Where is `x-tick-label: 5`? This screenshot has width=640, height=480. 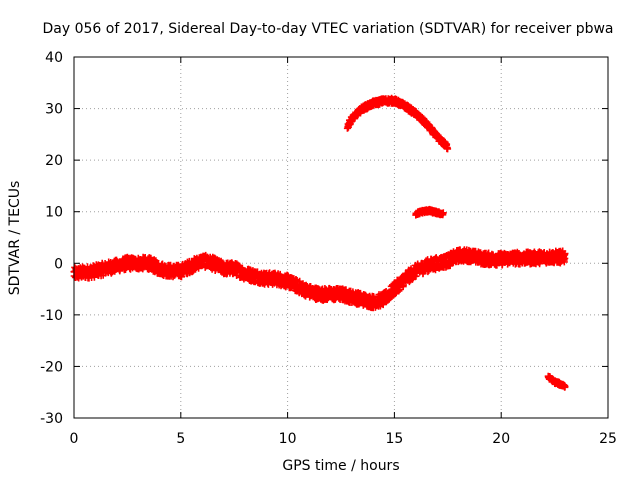 x-tick-label: 5 is located at coordinates (180, 439).